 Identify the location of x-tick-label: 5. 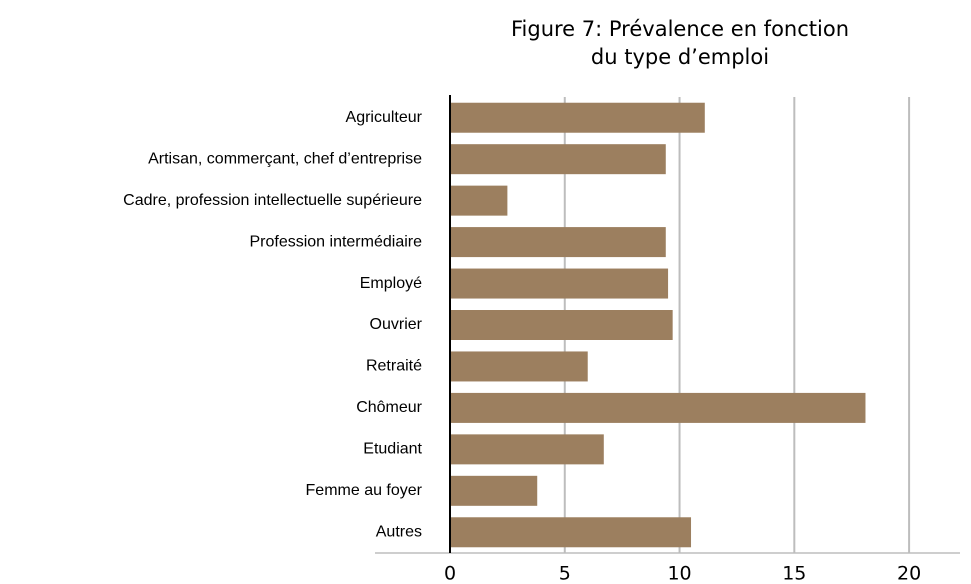
(565, 573).